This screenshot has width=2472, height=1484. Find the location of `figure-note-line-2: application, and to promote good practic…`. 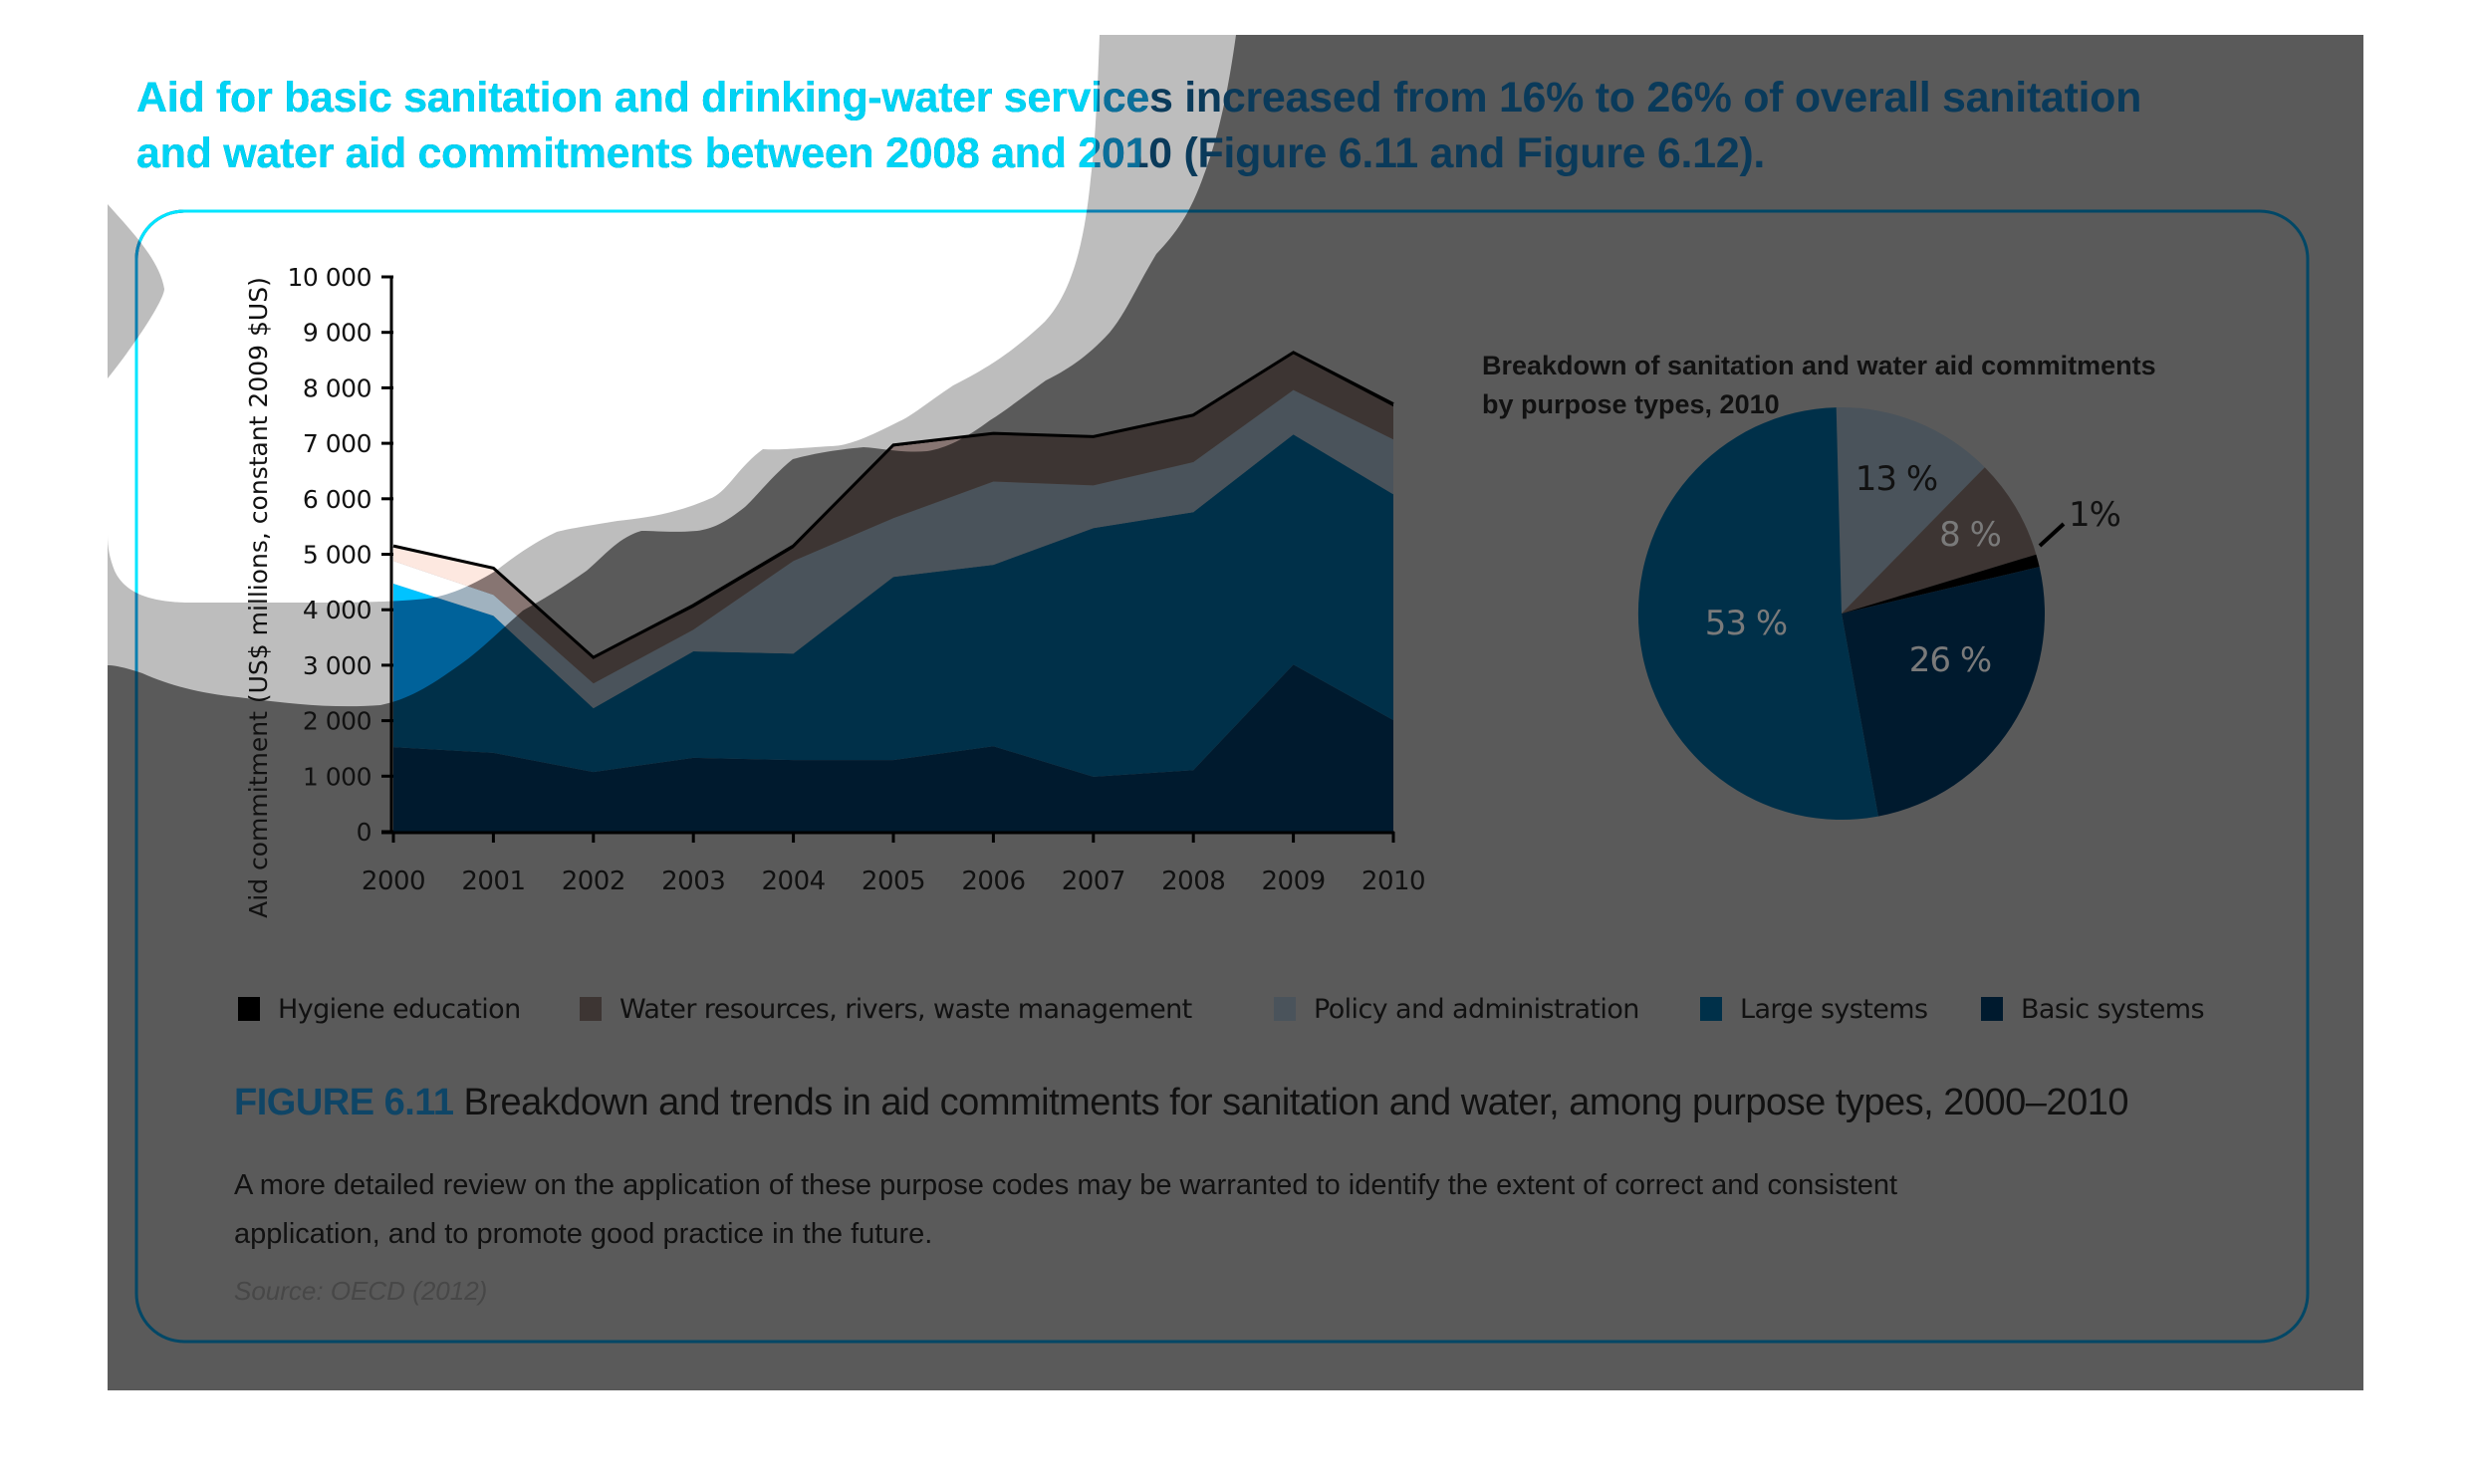

figure-note-line-2: application, and to promote good practic… is located at coordinates (583, 1234).